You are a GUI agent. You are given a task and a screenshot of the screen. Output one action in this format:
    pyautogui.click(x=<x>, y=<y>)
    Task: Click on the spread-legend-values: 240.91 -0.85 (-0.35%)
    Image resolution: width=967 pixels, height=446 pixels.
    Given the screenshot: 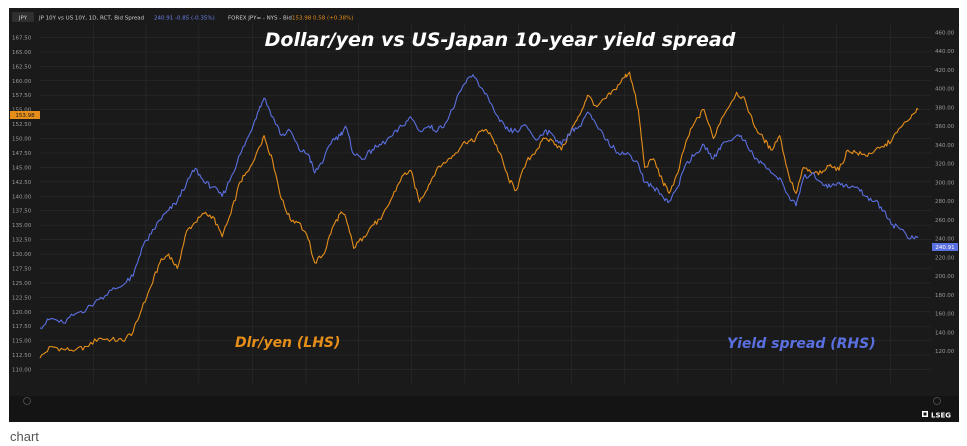 What is the action you would take?
    pyautogui.click(x=184, y=19)
    